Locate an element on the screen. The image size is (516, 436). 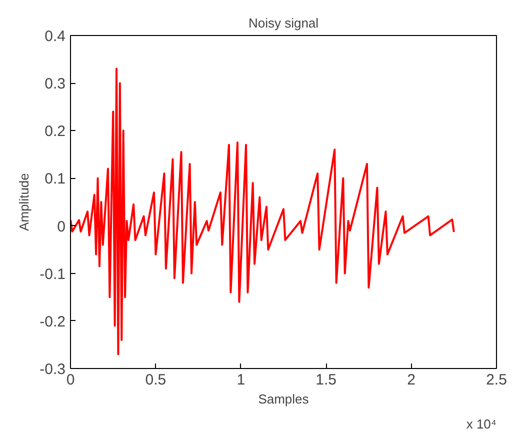
y-axis-title: Amplitude is located at coordinates (24, 202).